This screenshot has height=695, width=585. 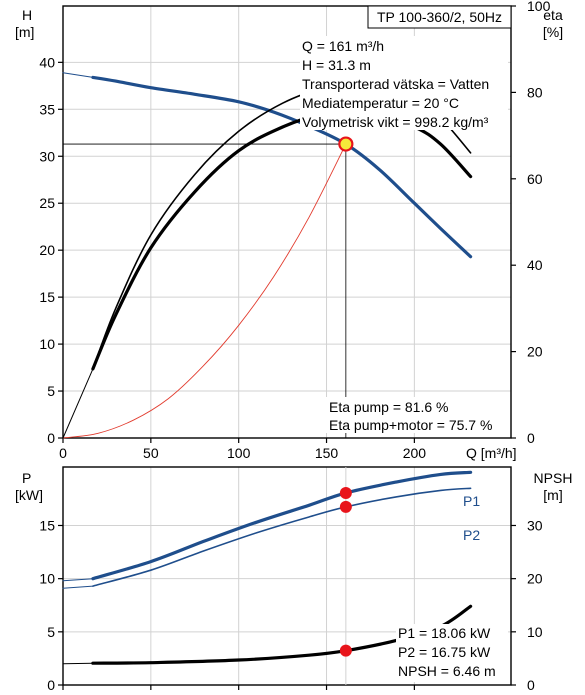 I want to click on power-info-line: P1 = 18.06 kW, so click(x=444, y=633).